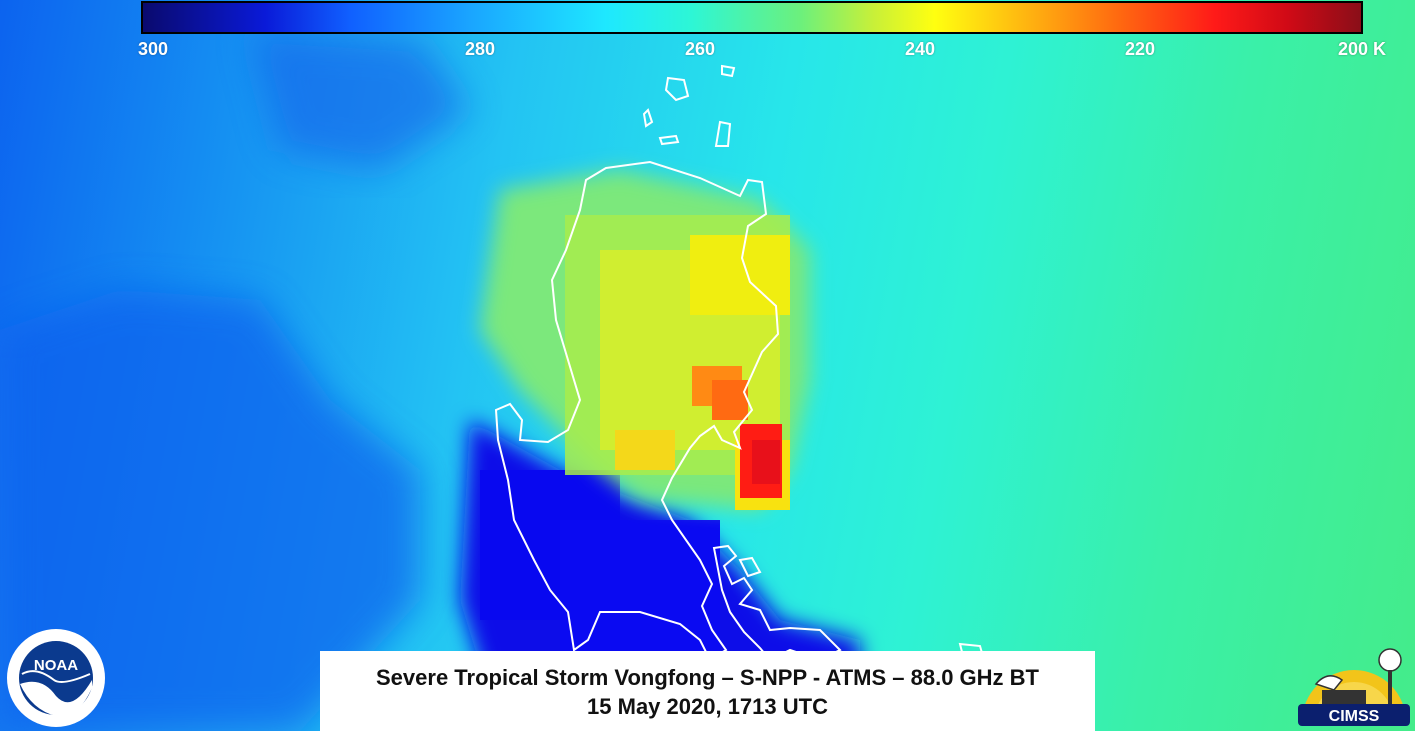 The width and height of the screenshot is (1415, 731). What do you see at coordinates (752, 17) in the screenshot?
I see `color-scale-bar` at bounding box center [752, 17].